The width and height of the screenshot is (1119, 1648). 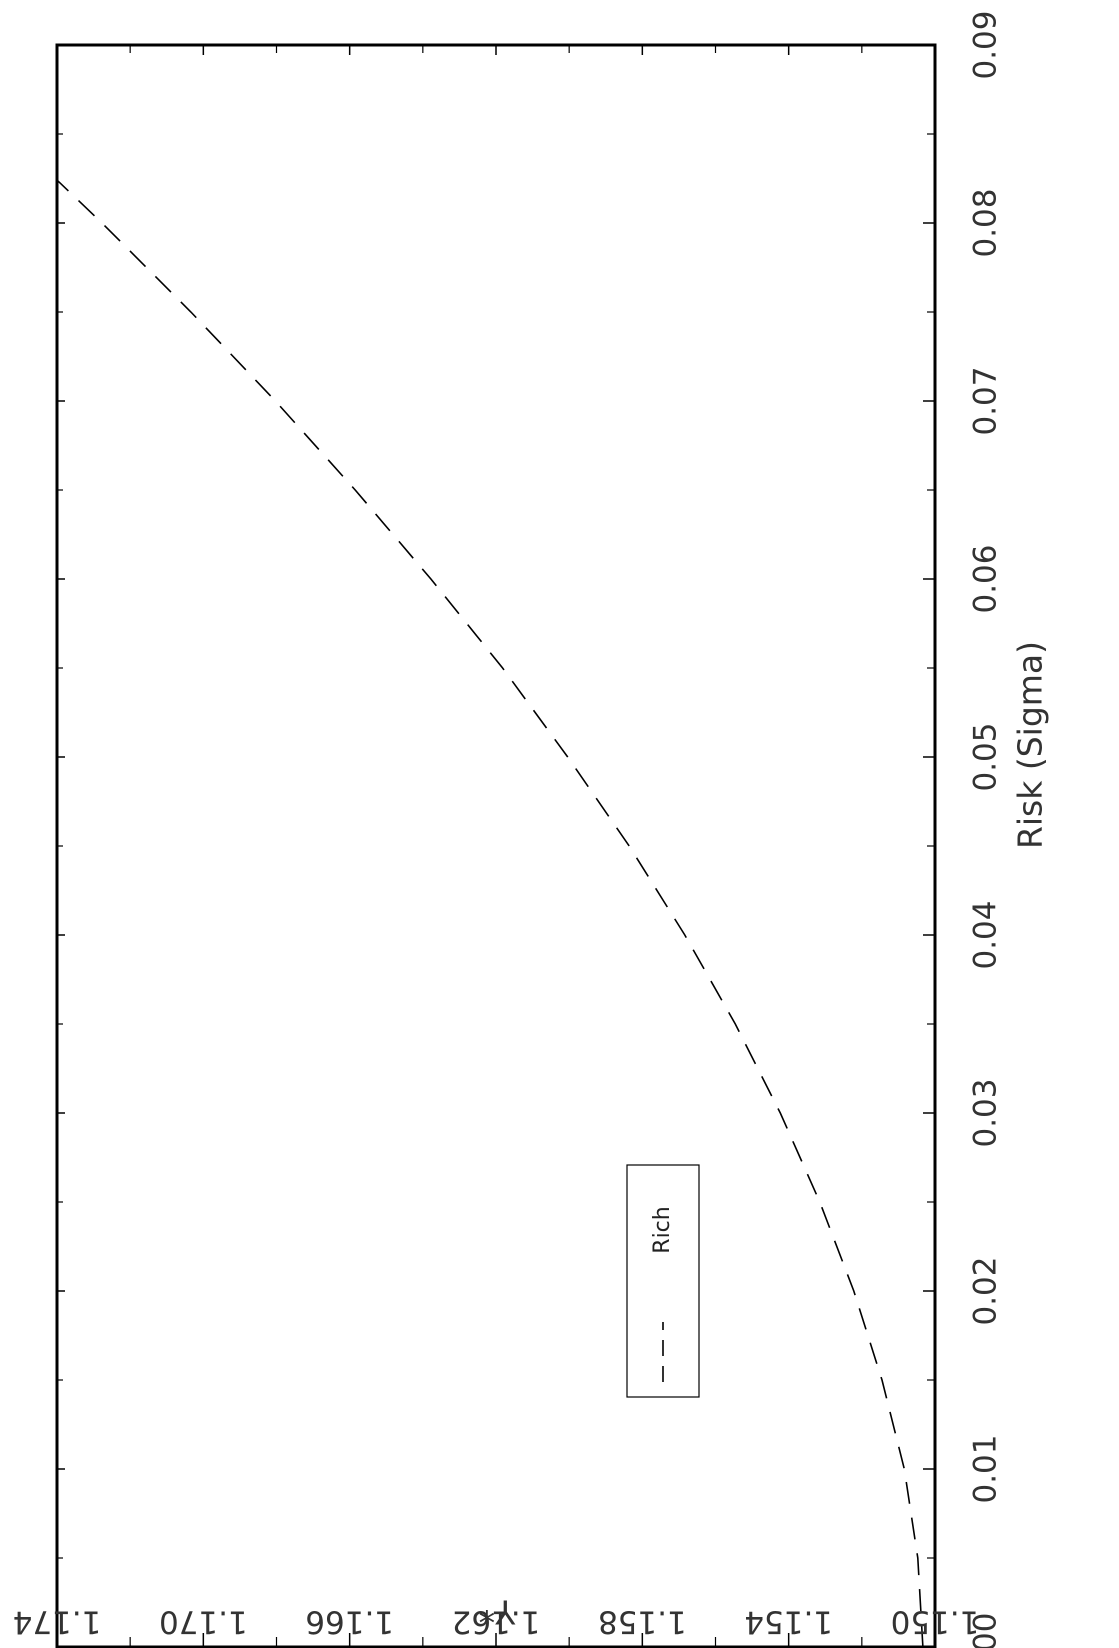 What do you see at coordinates (498, 1612) in the screenshot?
I see `y-axis-title: Y*` at bounding box center [498, 1612].